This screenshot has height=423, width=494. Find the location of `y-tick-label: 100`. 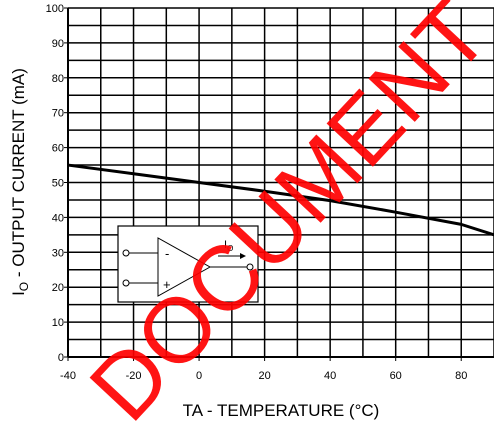

y-tick-label: 100 is located at coordinates (55, 9).